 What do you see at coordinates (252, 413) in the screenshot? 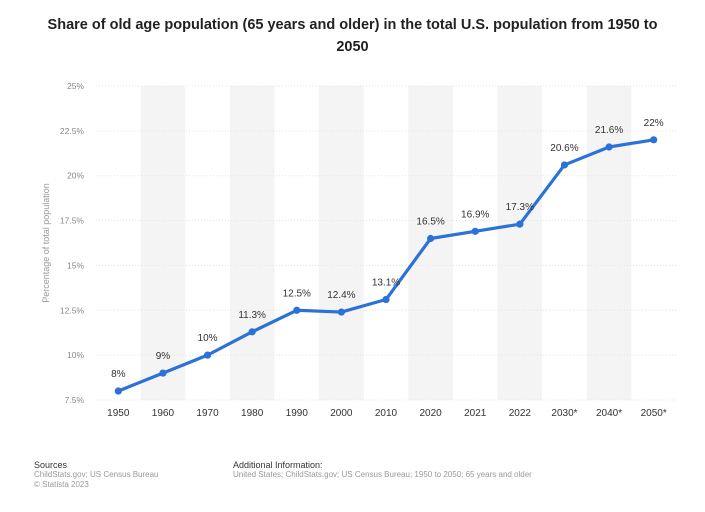
I see `x-tick-label: 1980` at bounding box center [252, 413].